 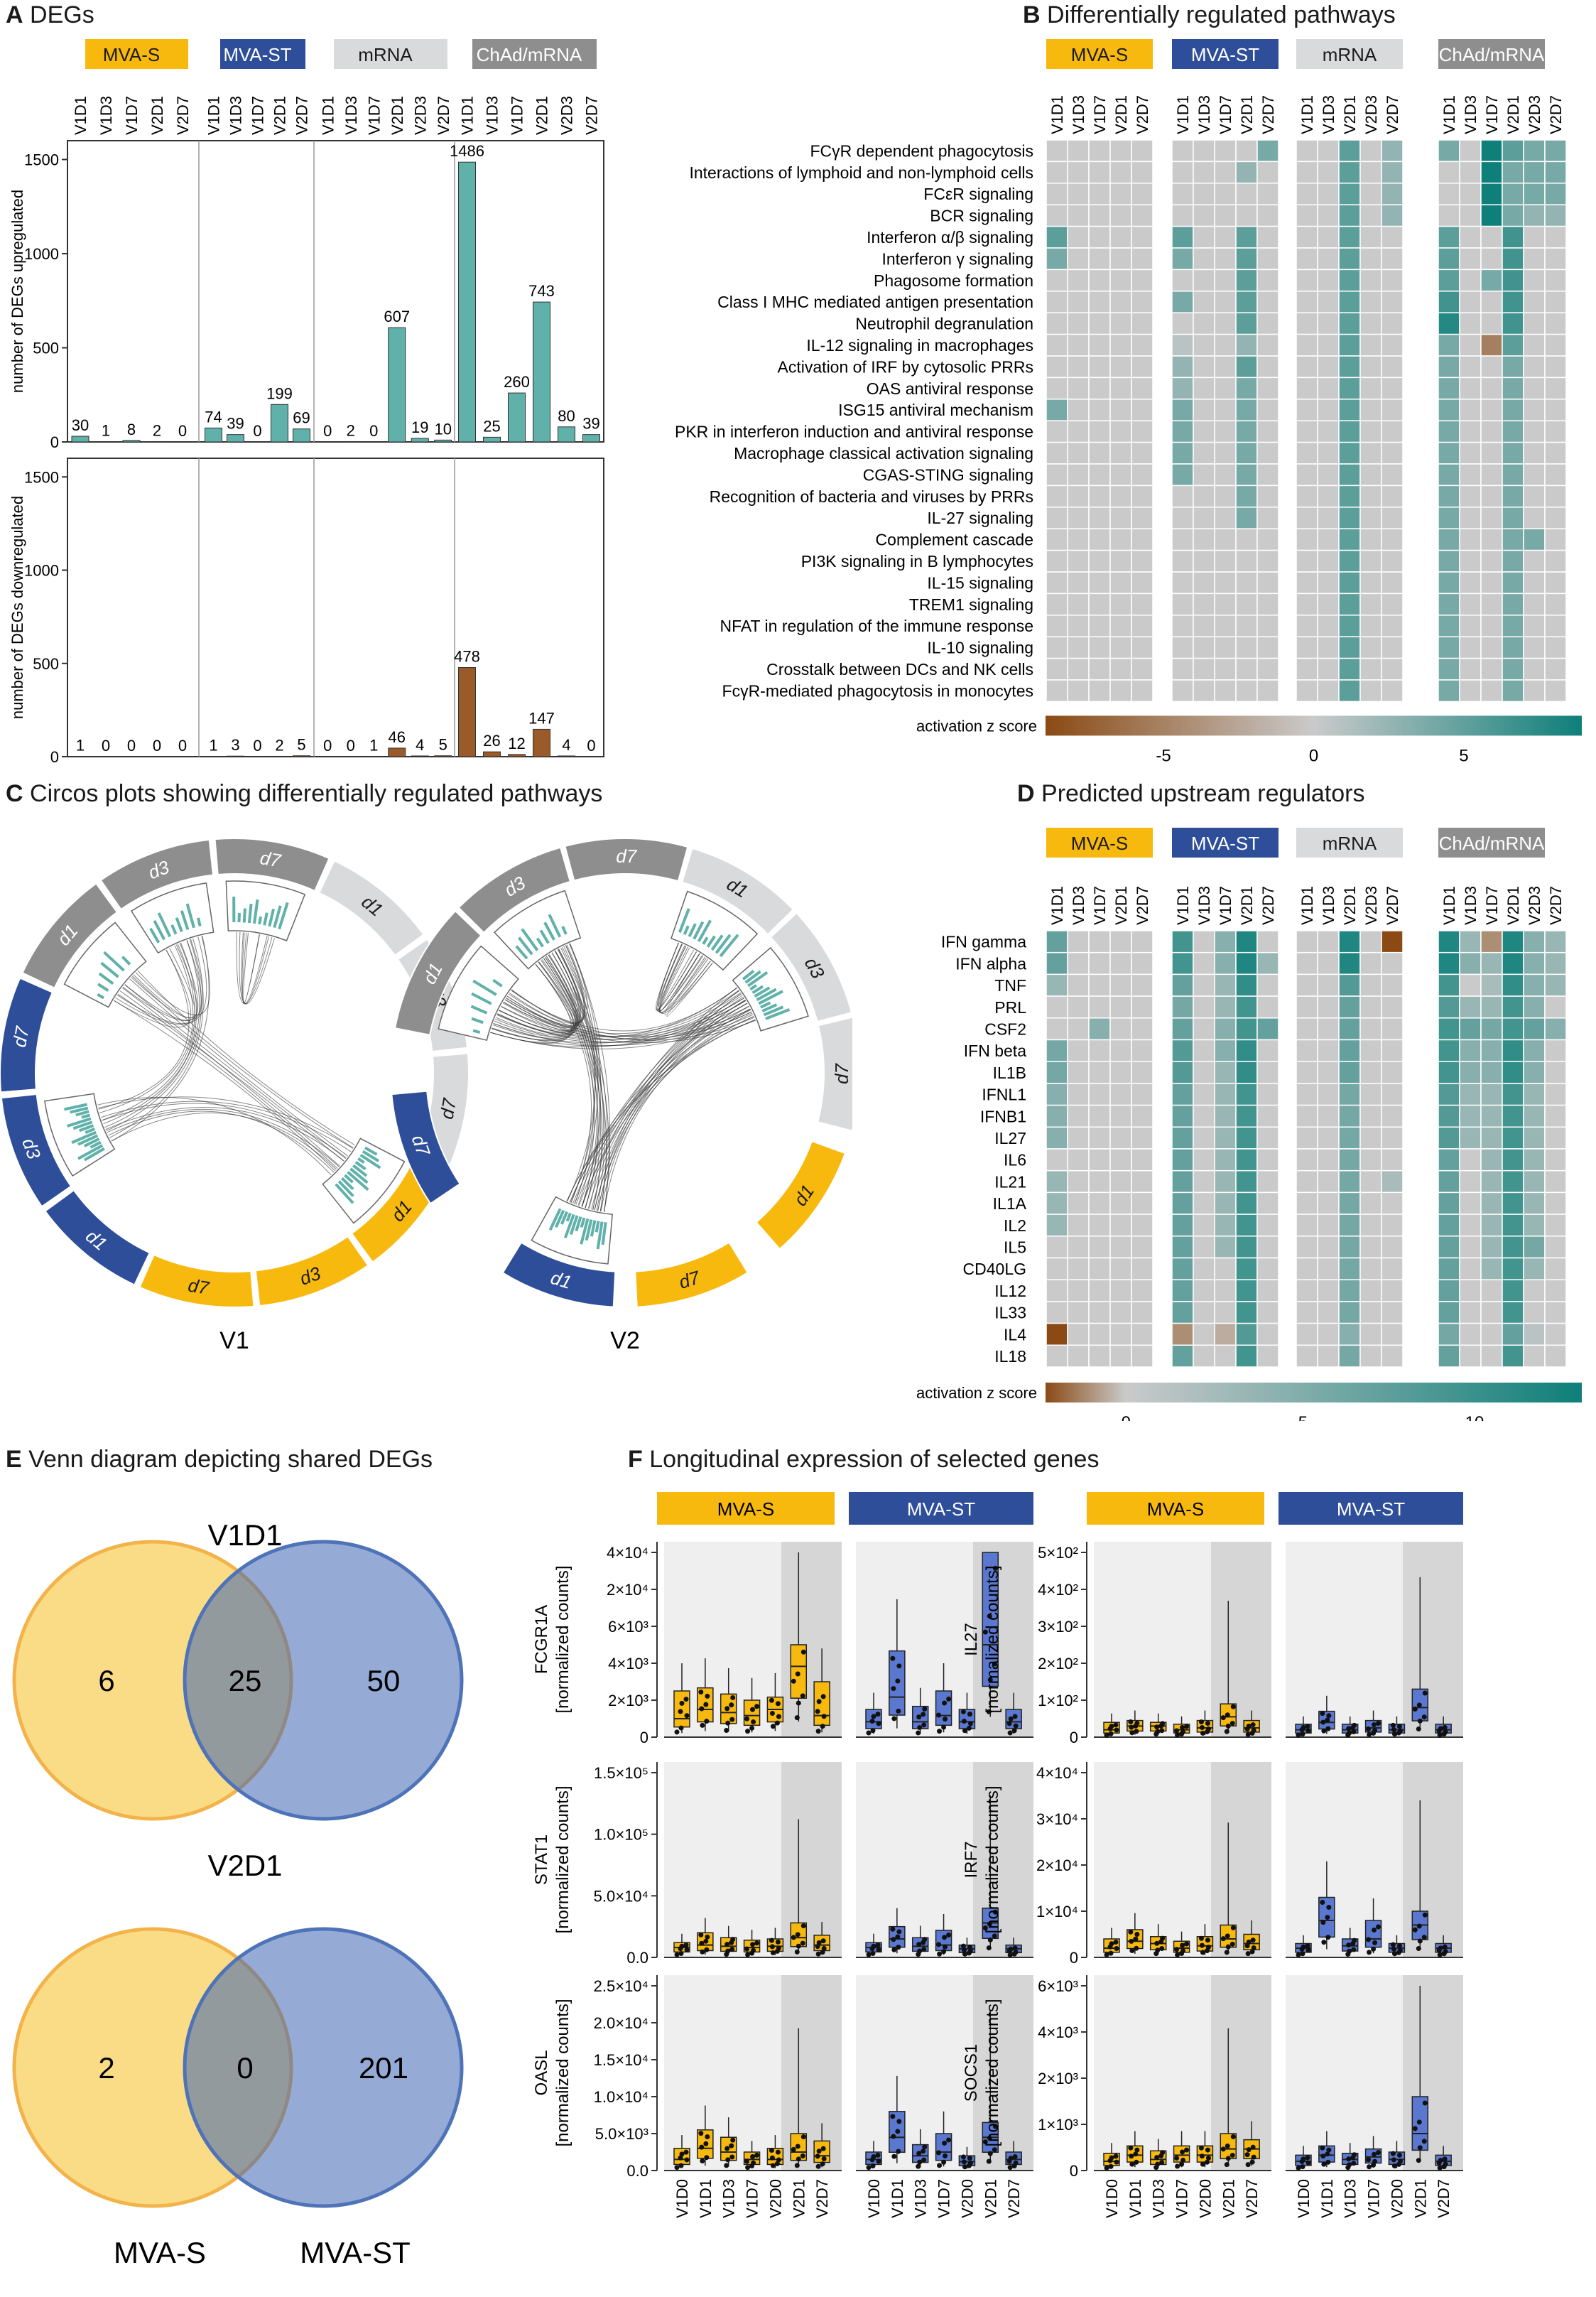 What do you see at coordinates (1057, 1911) in the screenshot?
I see `y-tick-label: 1×10⁴` at bounding box center [1057, 1911].